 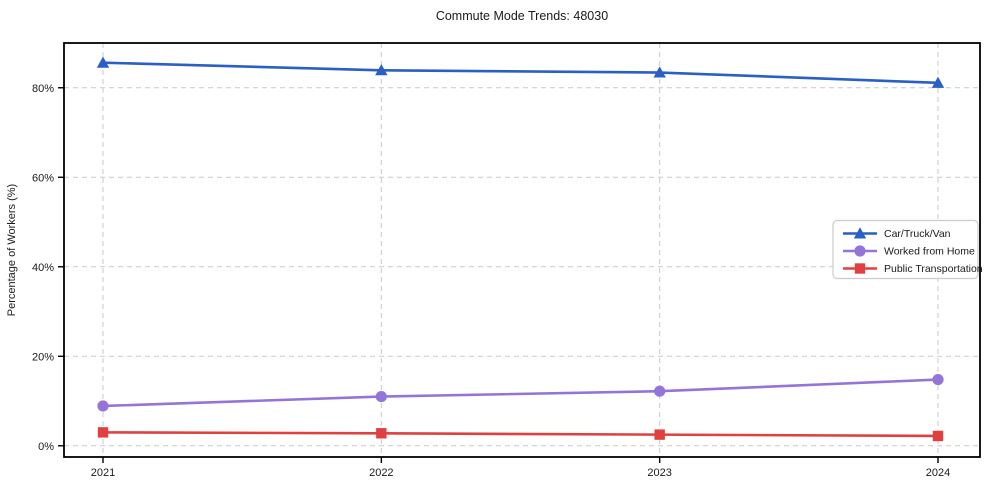 I want to click on x-tick-label: 2022, so click(x=381, y=473).